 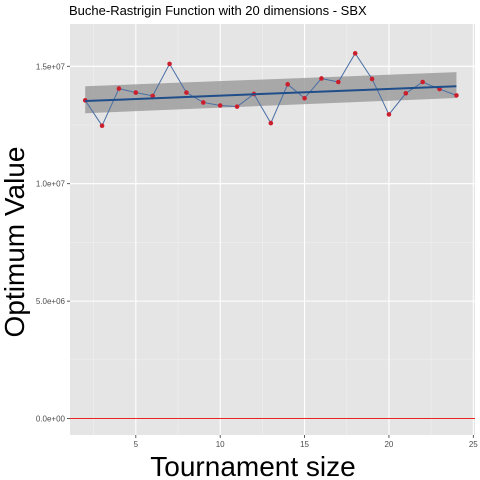 What do you see at coordinates (15, 242) in the screenshot?
I see `y-axis-title: Optimum Value` at bounding box center [15, 242].